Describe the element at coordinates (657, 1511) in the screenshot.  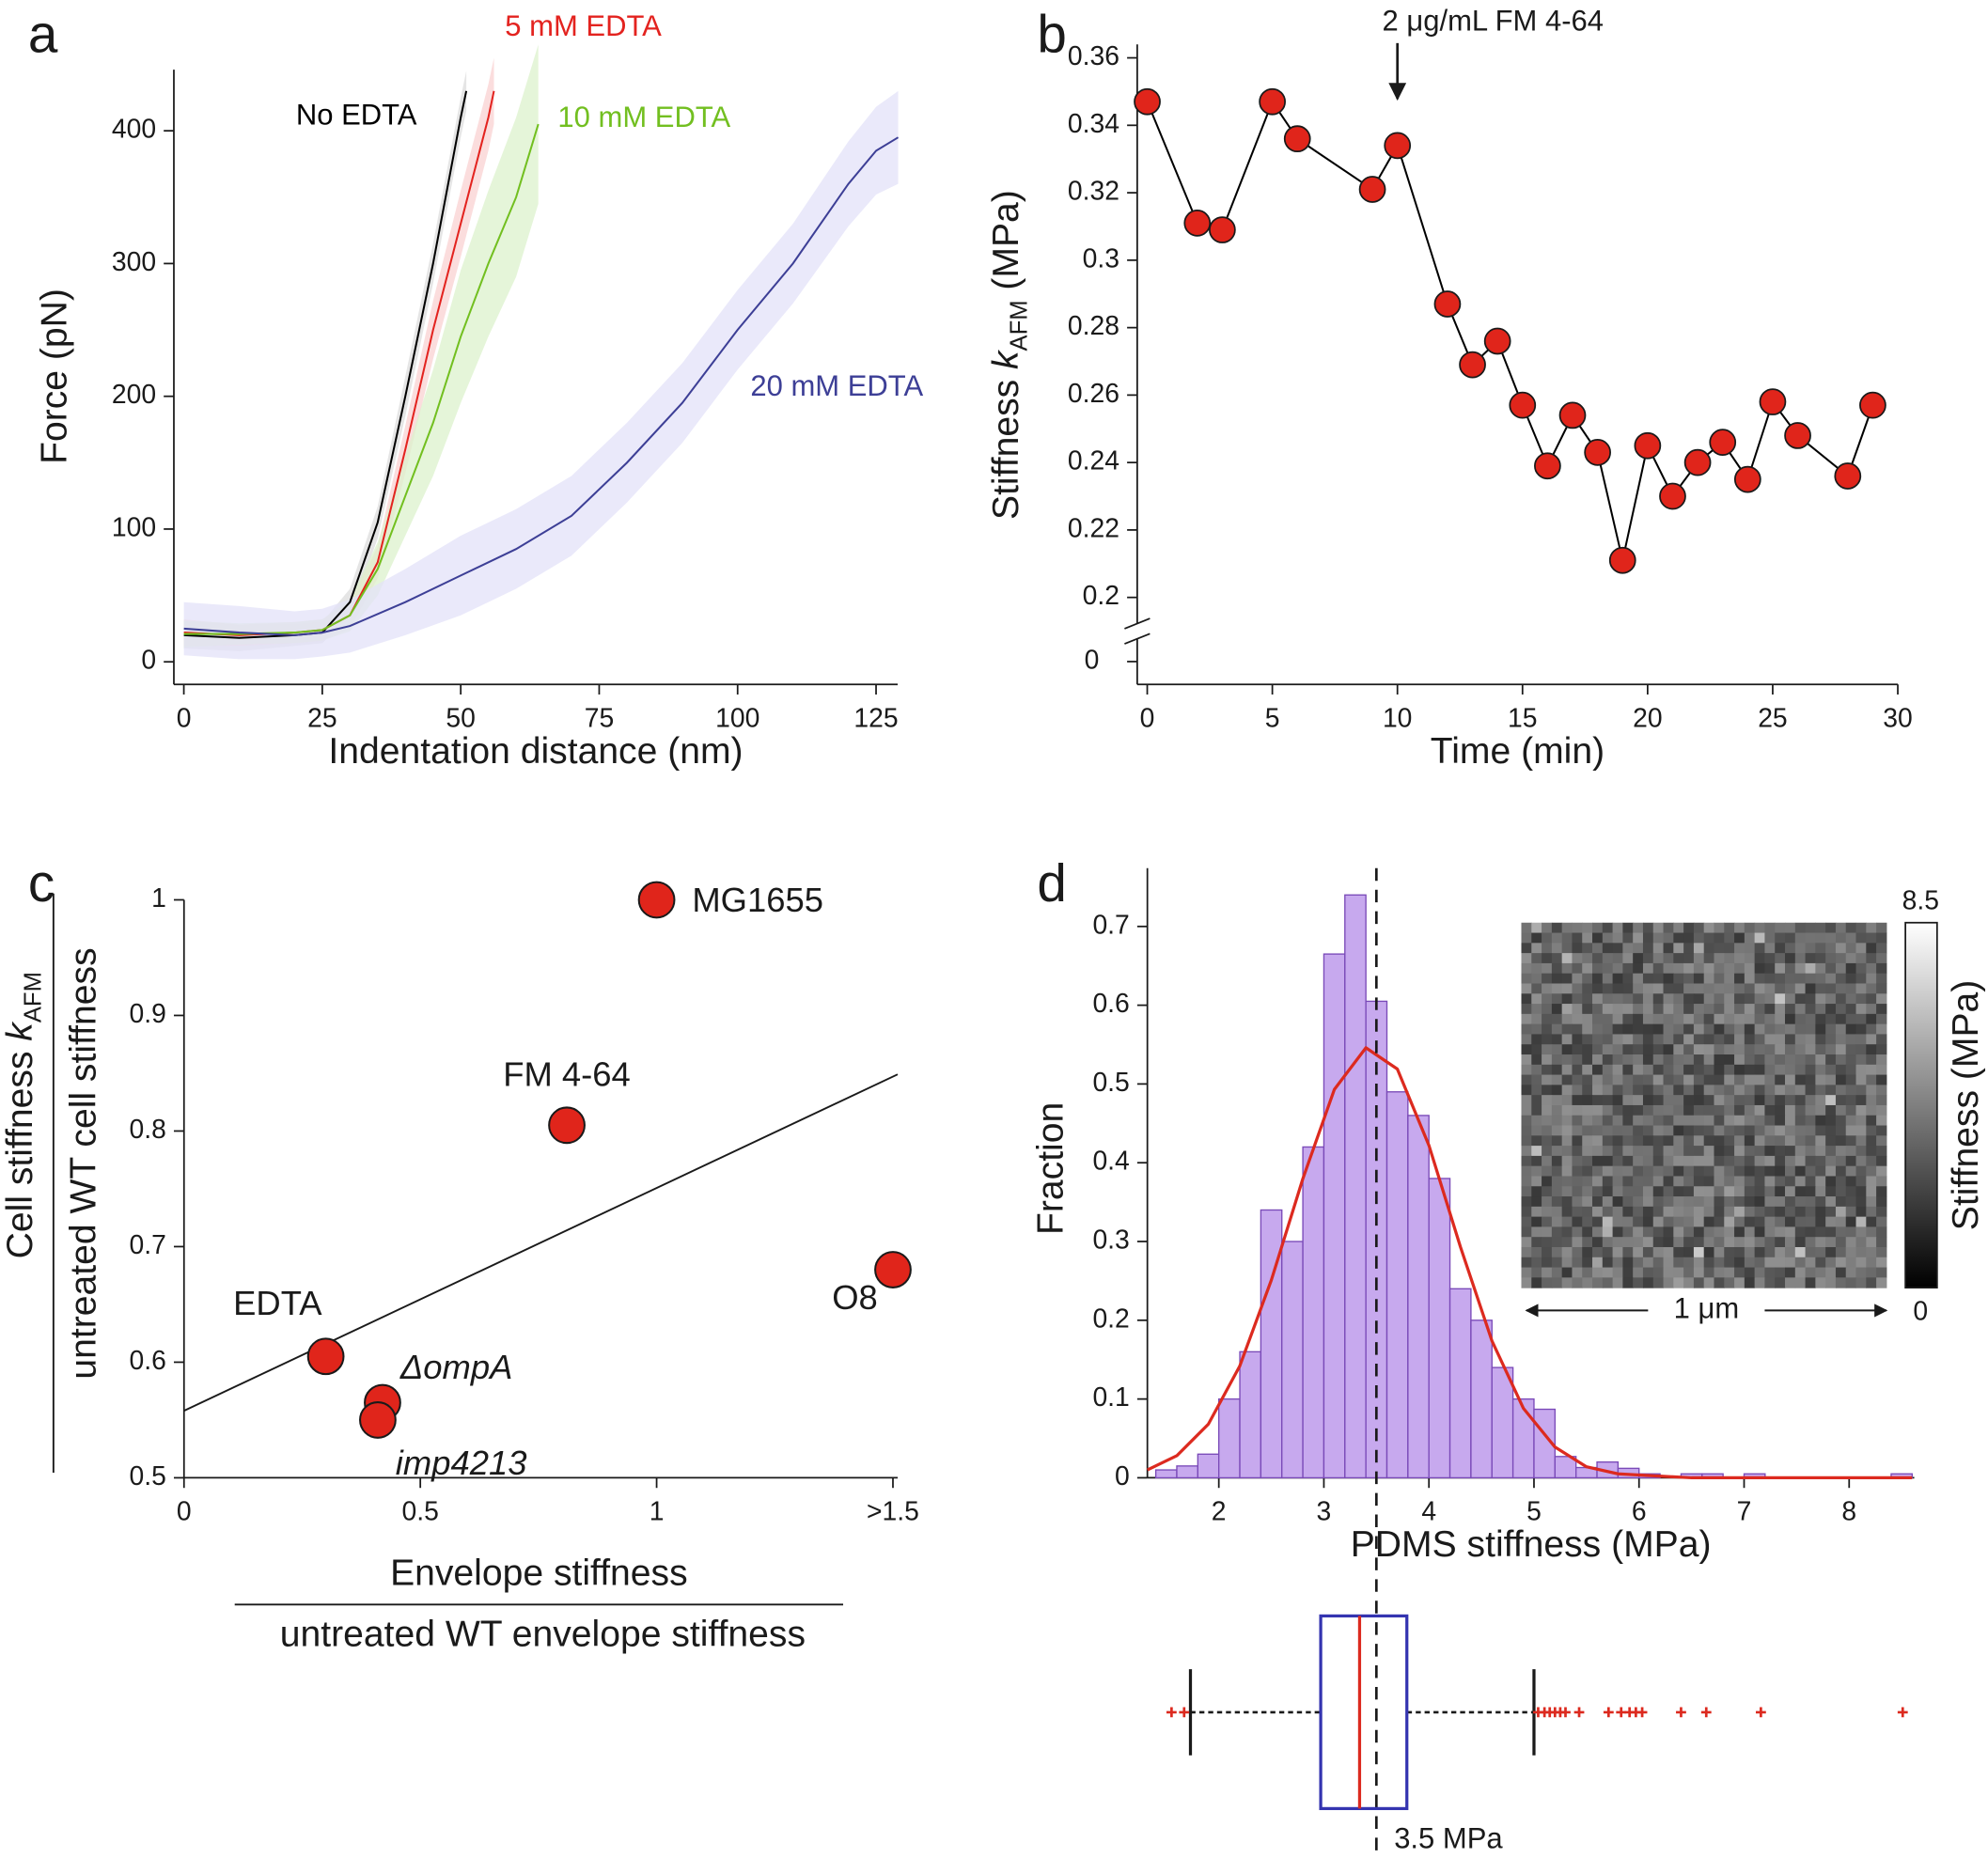
I see `x-tick-label: 1` at that location.